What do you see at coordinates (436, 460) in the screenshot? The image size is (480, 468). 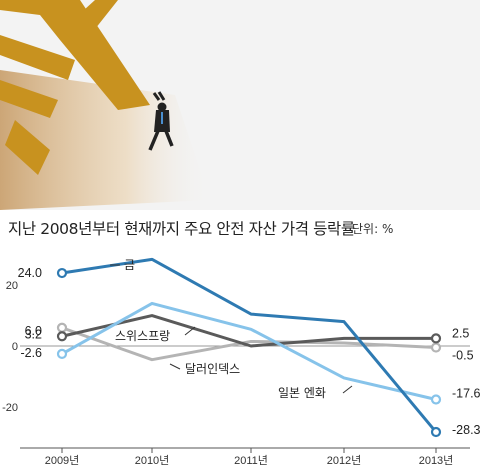 I see `x-tick-label: 2013년` at bounding box center [436, 460].